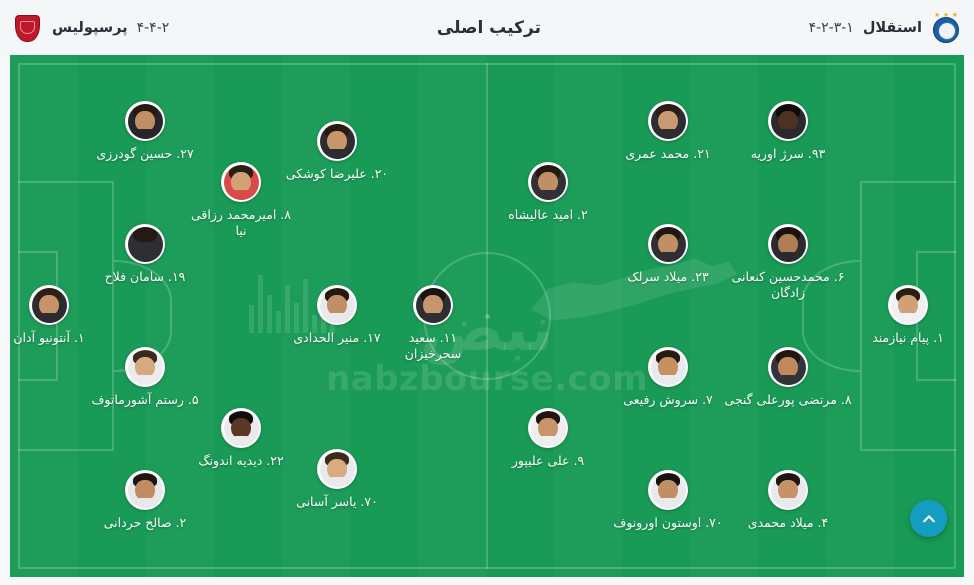 The image size is (974, 585). What do you see at coordinates (892, 27) in the screenshot?
I see `home-team-name: استقلال` at bounding box center [892, 27].